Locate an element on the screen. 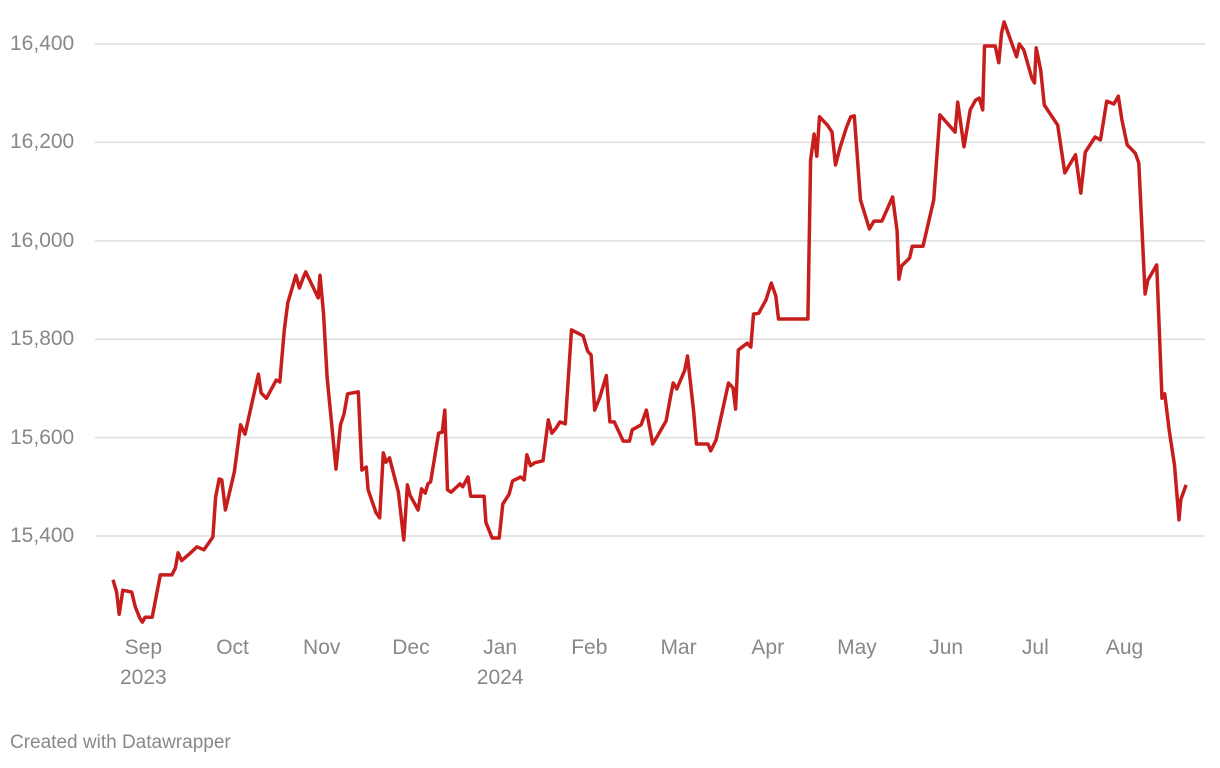 Image resolution: width=1220 pixels, height=768 pixels. x-tick-label: Aug is located at coordinates (1124, 647).